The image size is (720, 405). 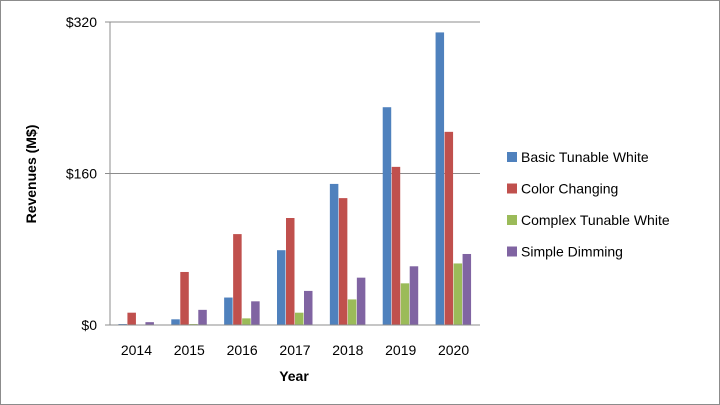 What do you see at coordinates (569, 189) in the screenshot?
I see `legend-label: Color Changing` at bounding box center [569, 189].